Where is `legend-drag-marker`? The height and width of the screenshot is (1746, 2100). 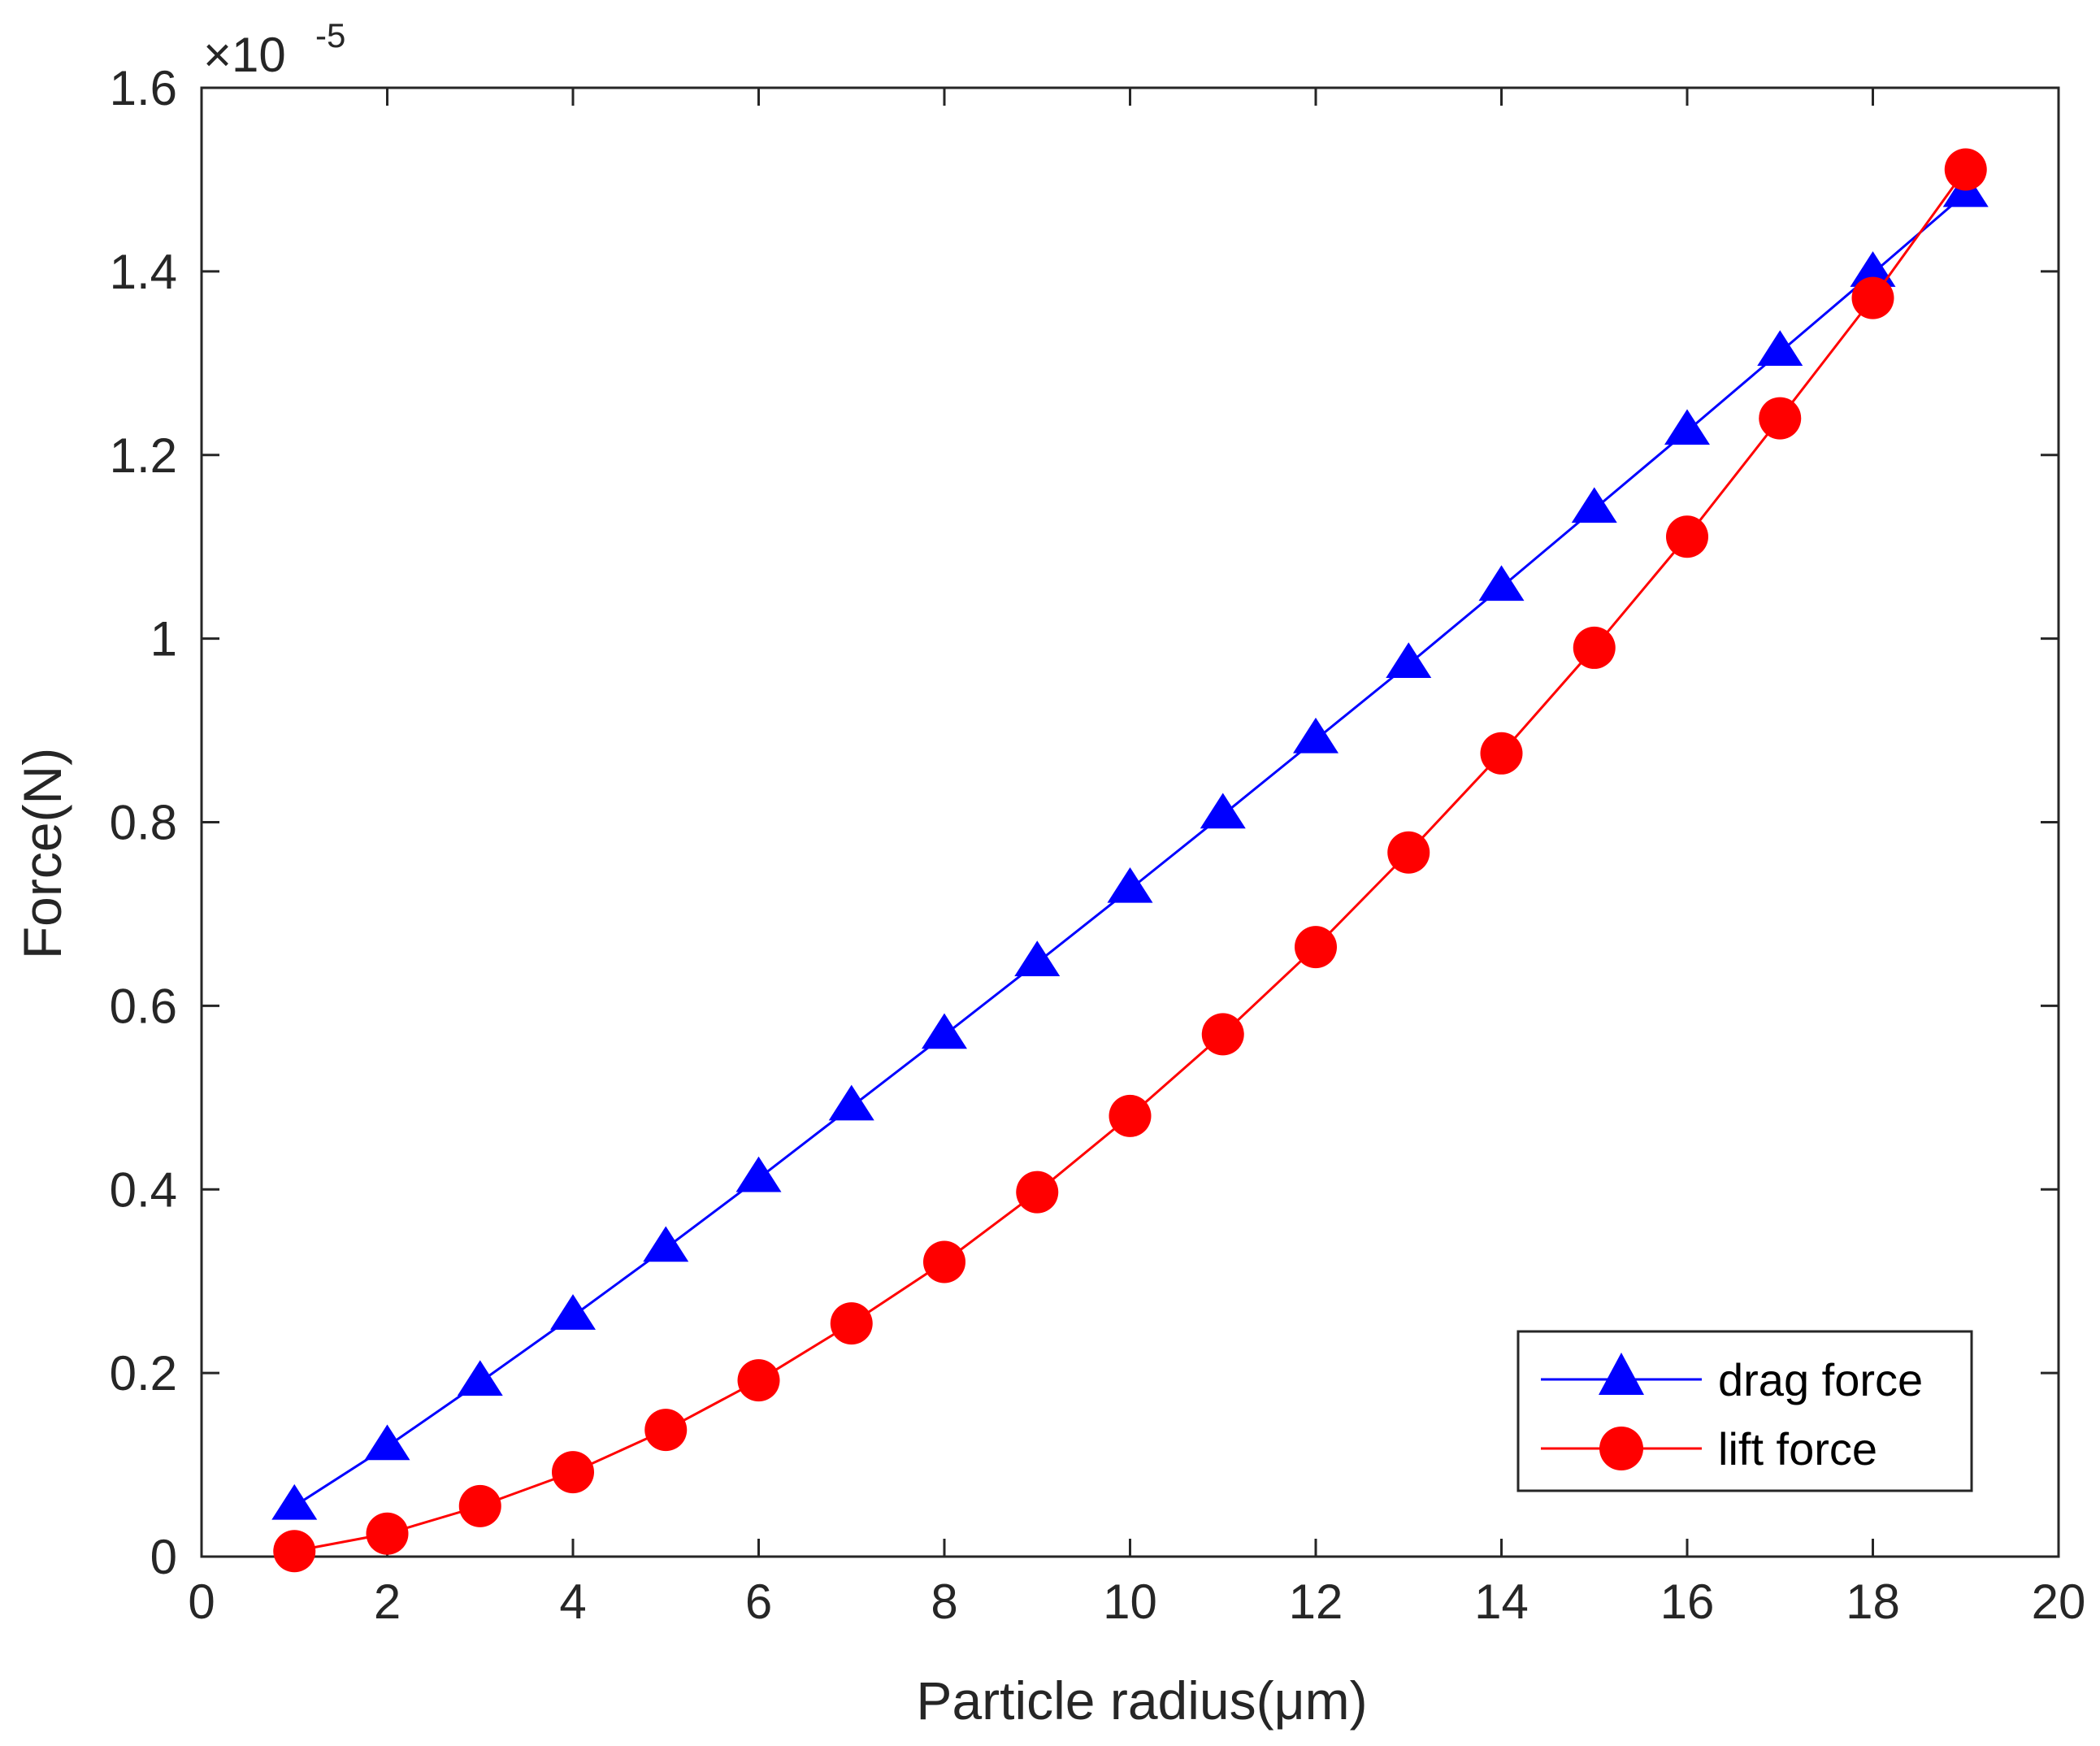 legend-drag-marker is located at coordinates (1621, 1374).